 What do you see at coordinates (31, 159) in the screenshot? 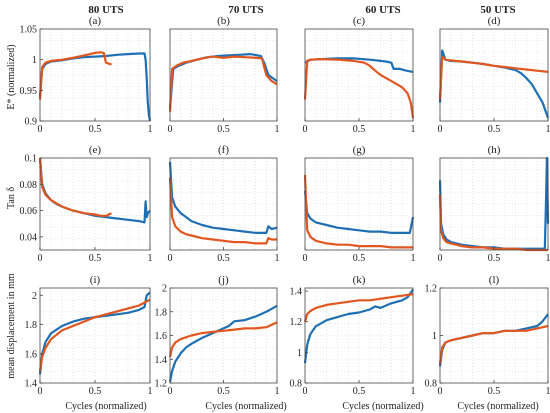
I see `y-tick-label: 0.1` at bounding box center [31, 159].